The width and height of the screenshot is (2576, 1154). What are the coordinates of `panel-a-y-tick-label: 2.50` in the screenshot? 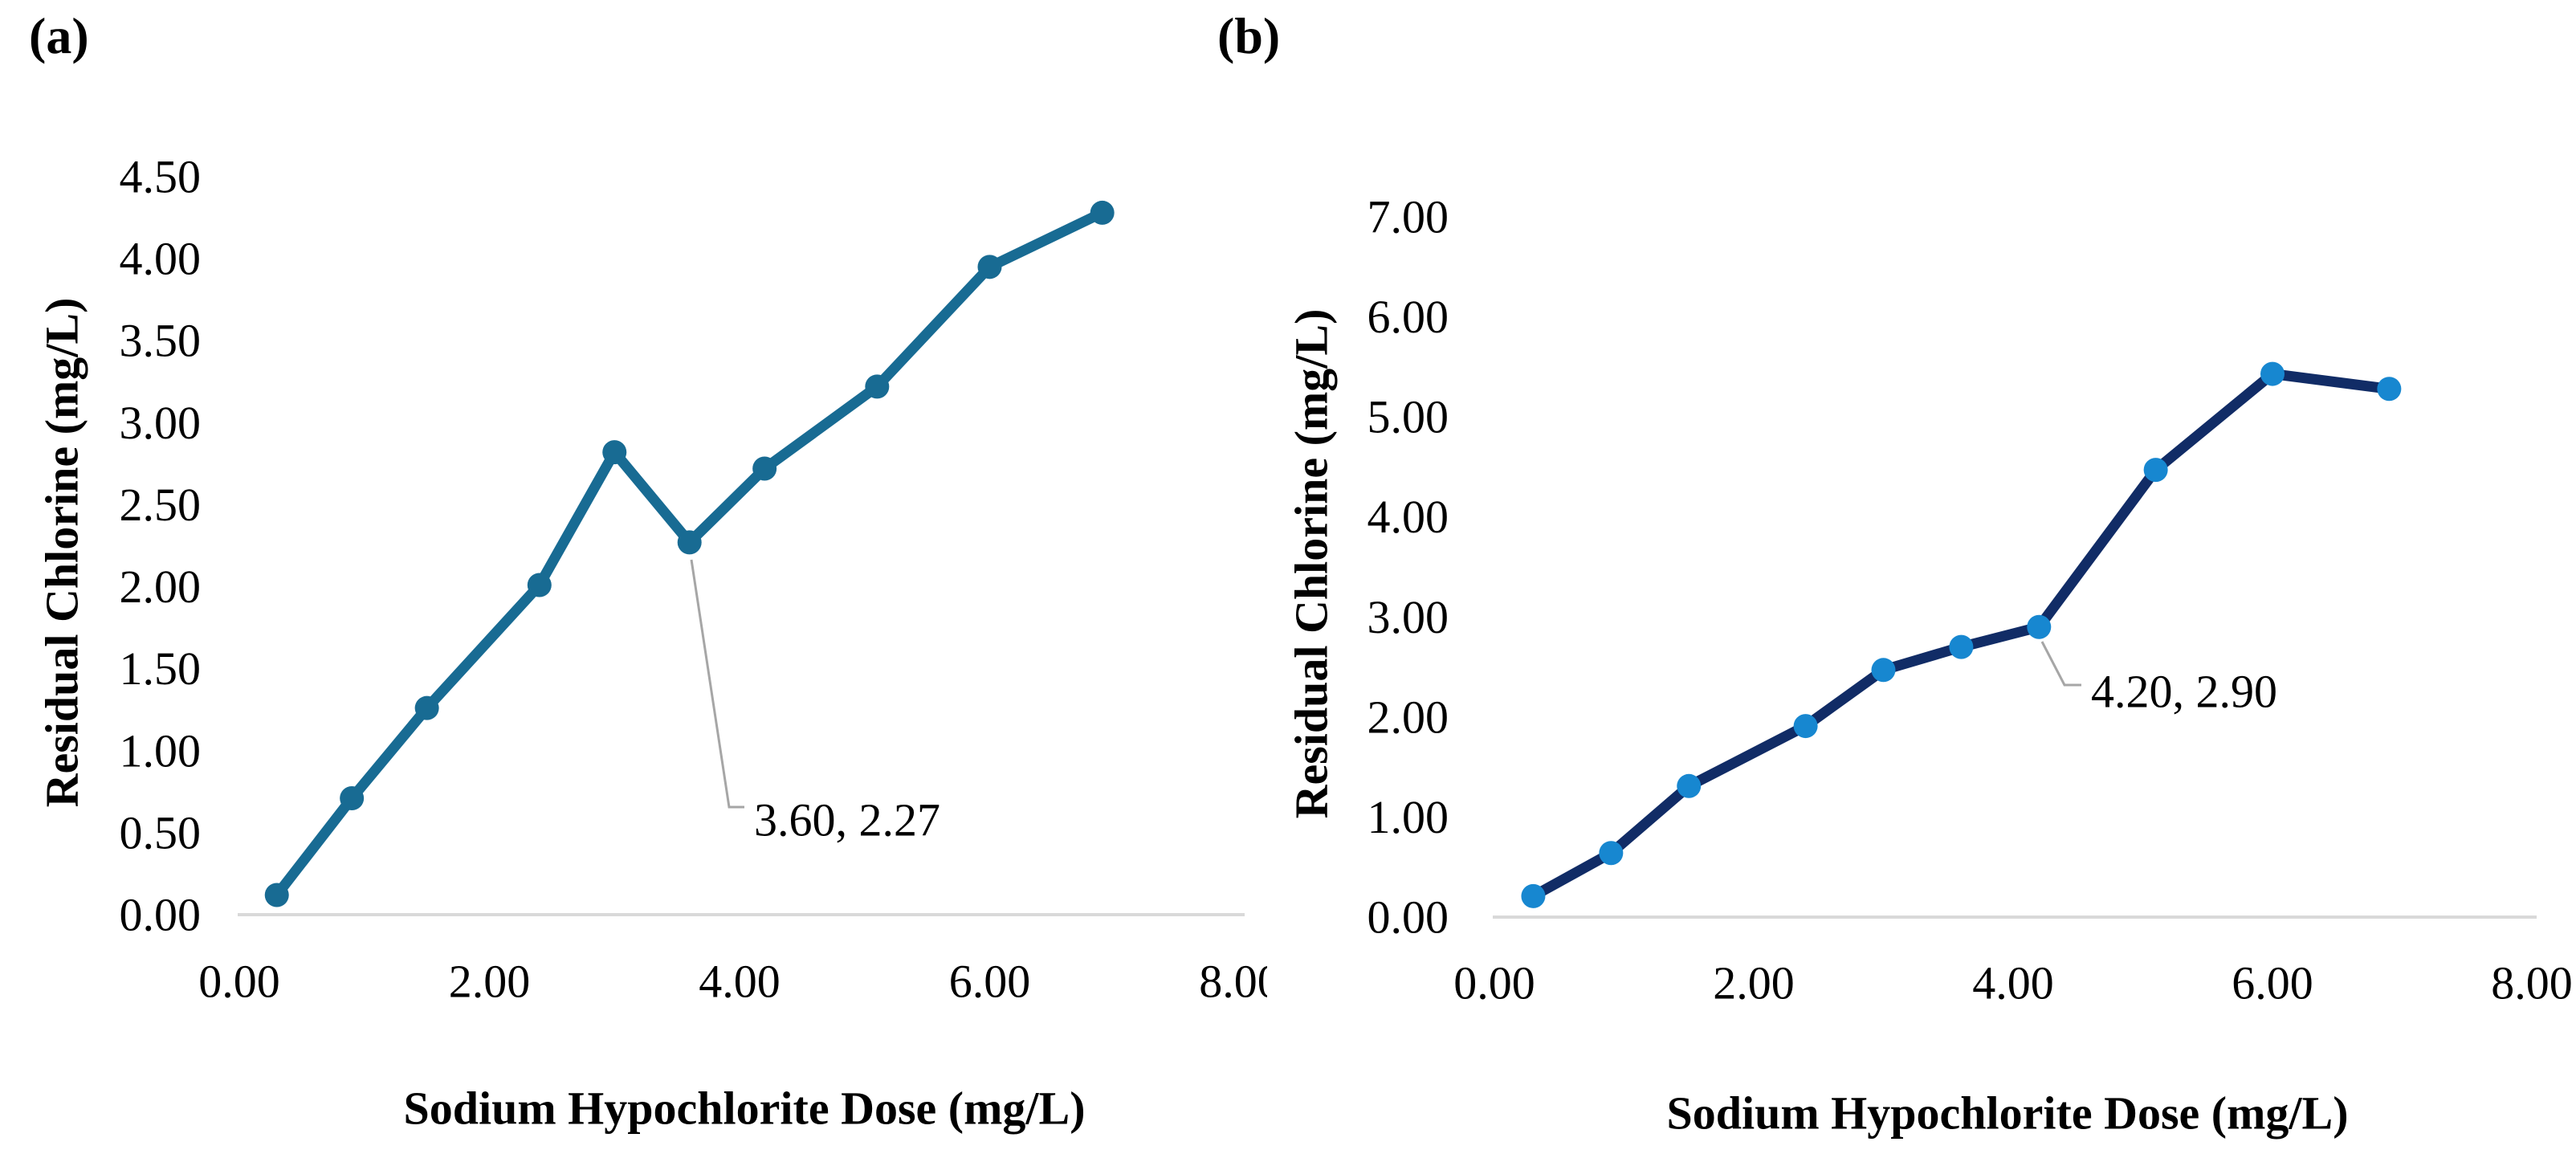 It's located at (161, 505).